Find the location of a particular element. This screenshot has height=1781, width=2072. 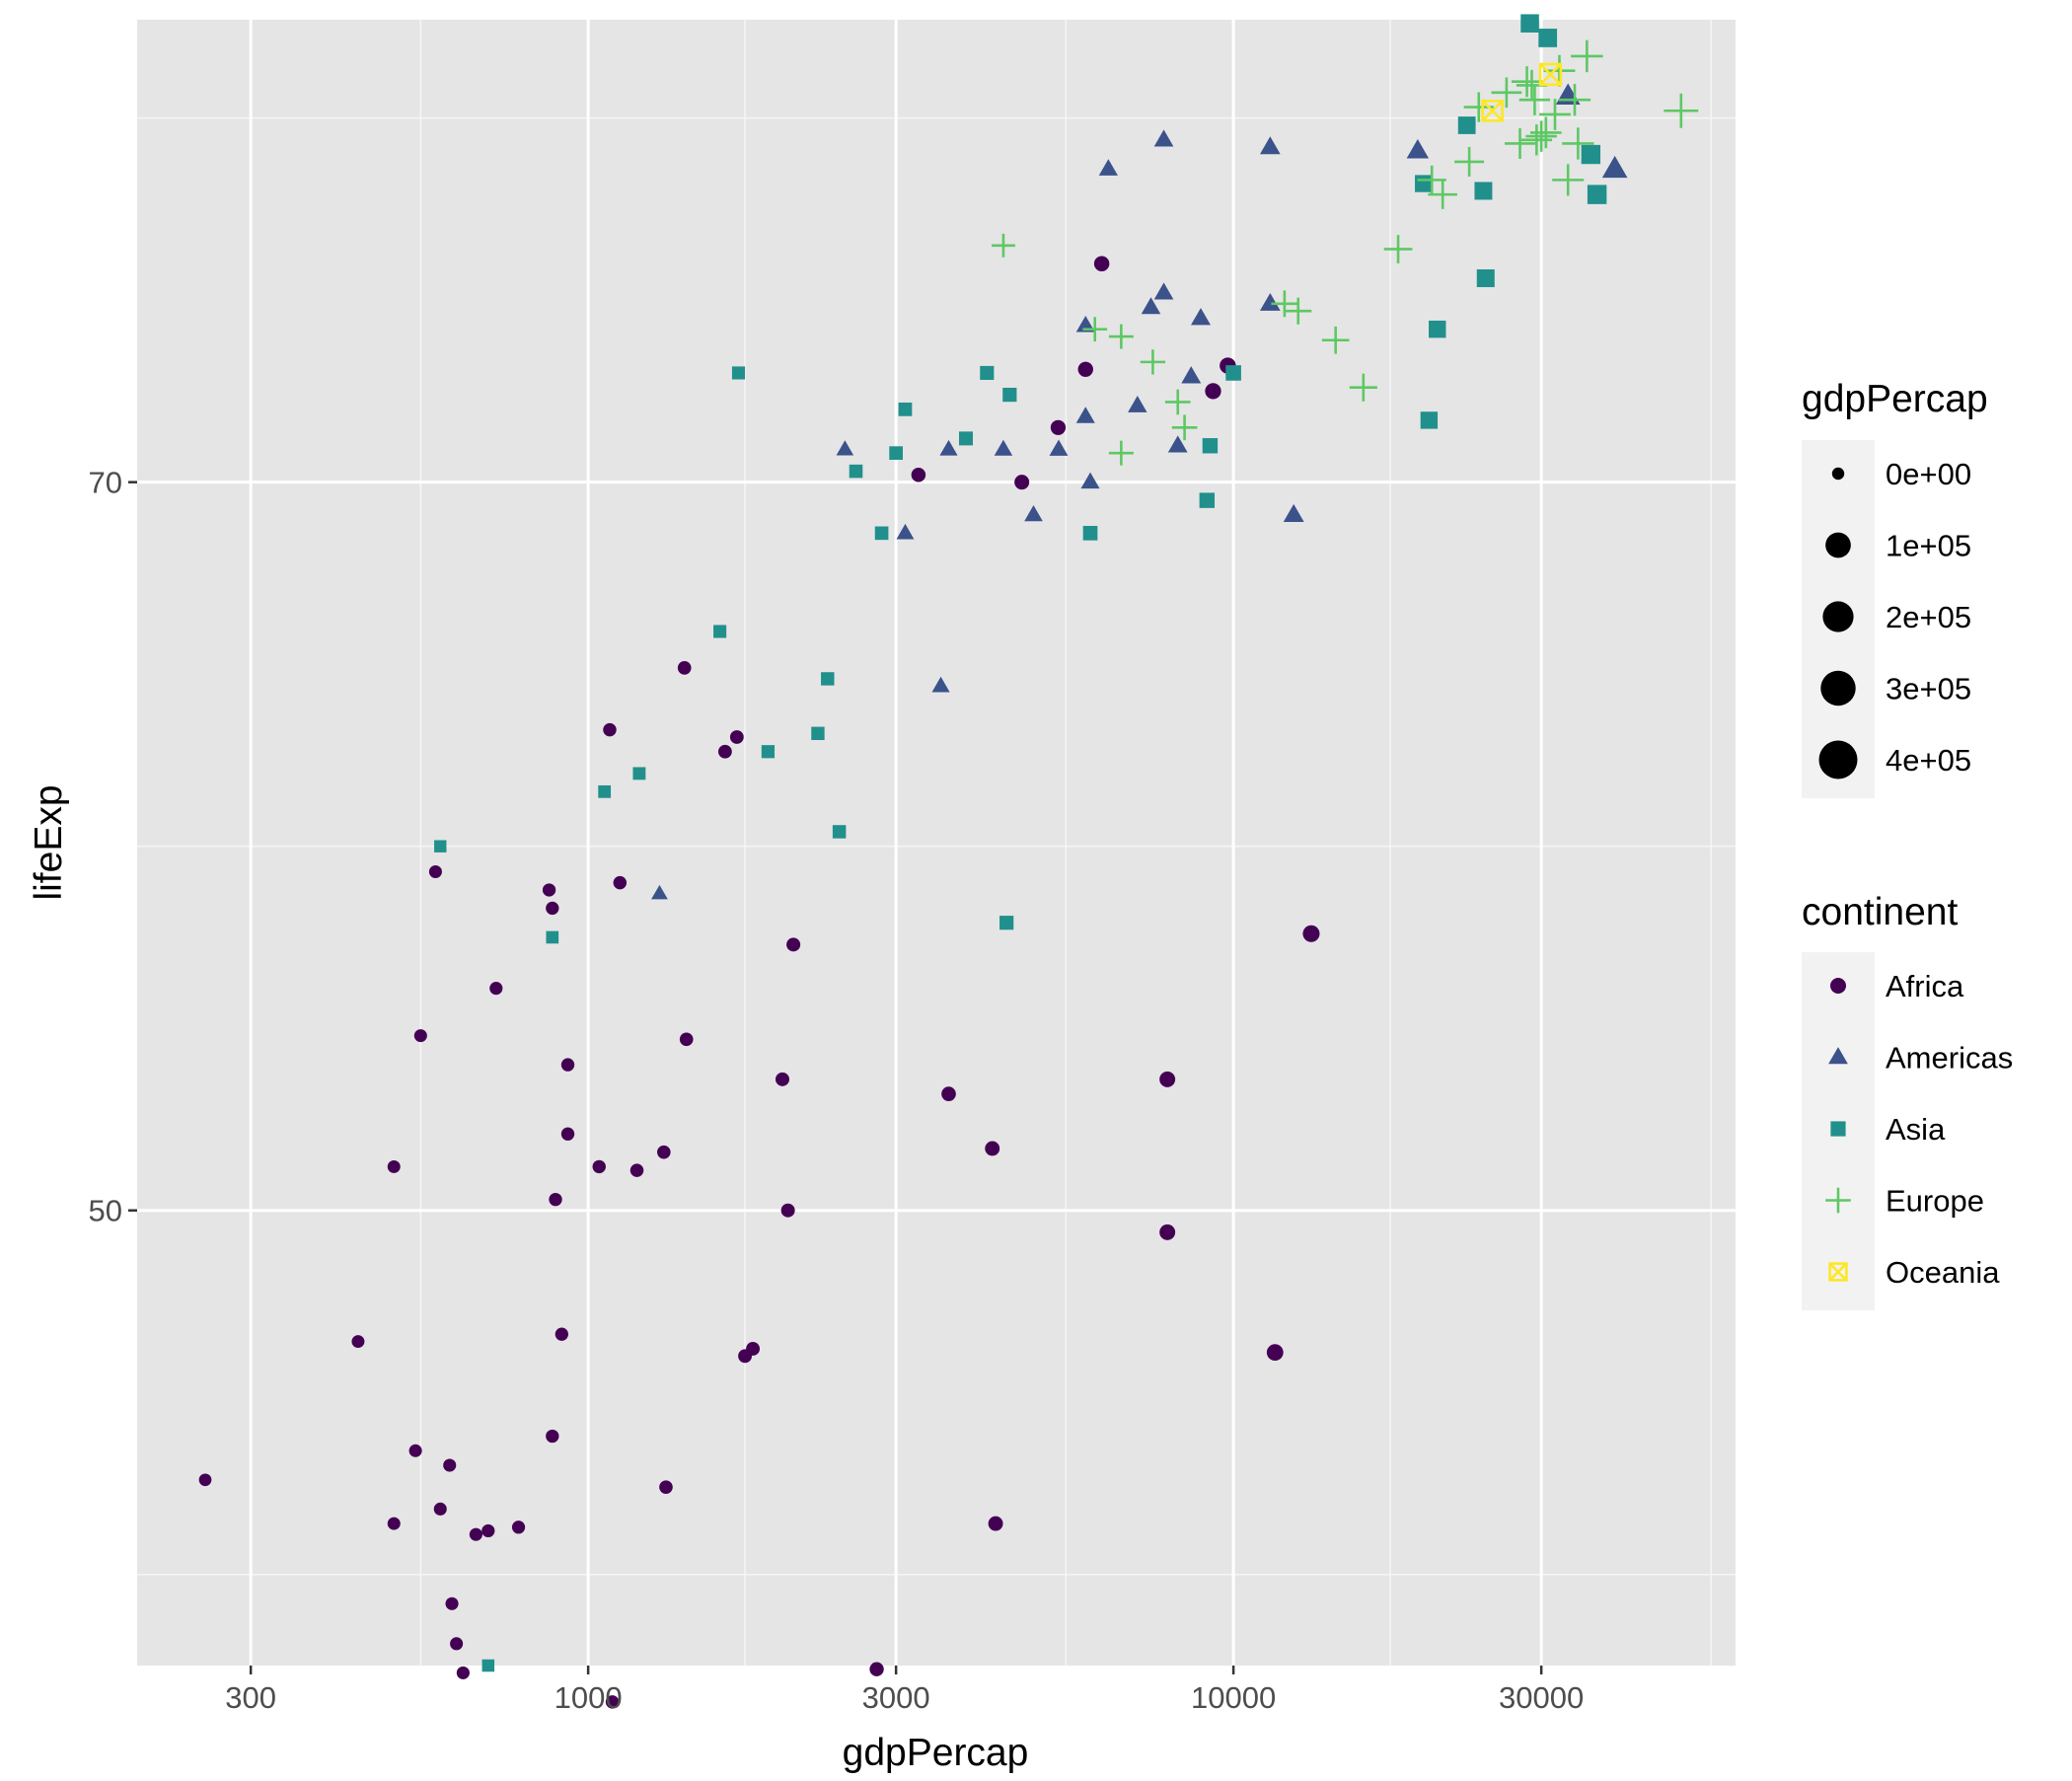

y-axis-title: lifeExp is located at coordinates (49, 842).